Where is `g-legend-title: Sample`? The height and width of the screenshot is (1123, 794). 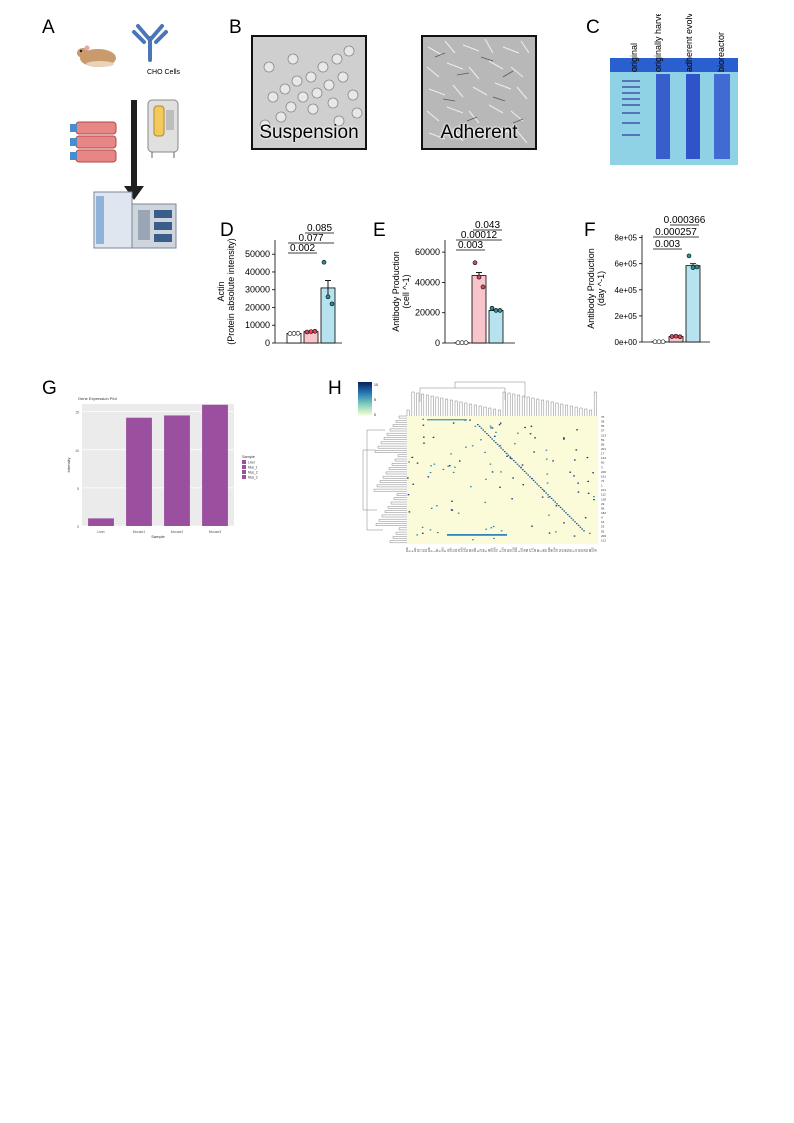
g-legend-title: Sample is located at coordinates (248, 457).